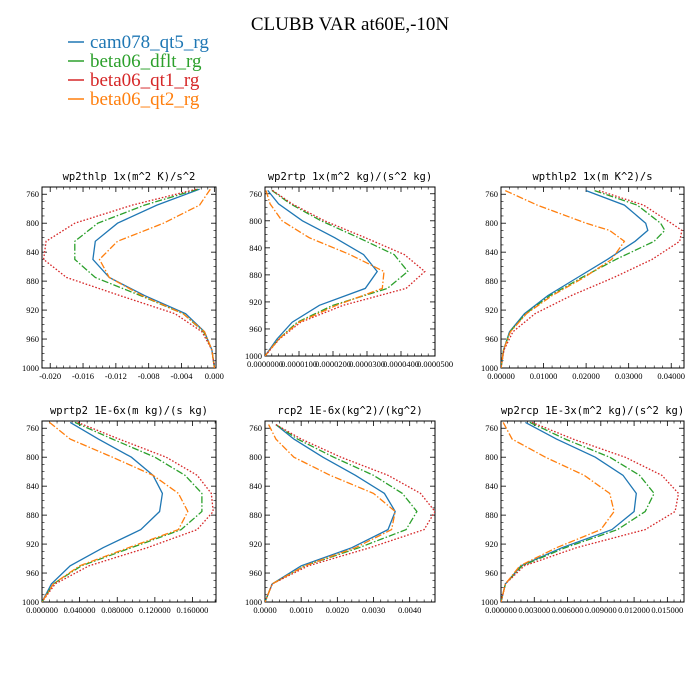  What do you see at coordinates (544, 376) in the screenshot?
I see `x-tick-label: 0.01000` at bounding box center [544, 376].